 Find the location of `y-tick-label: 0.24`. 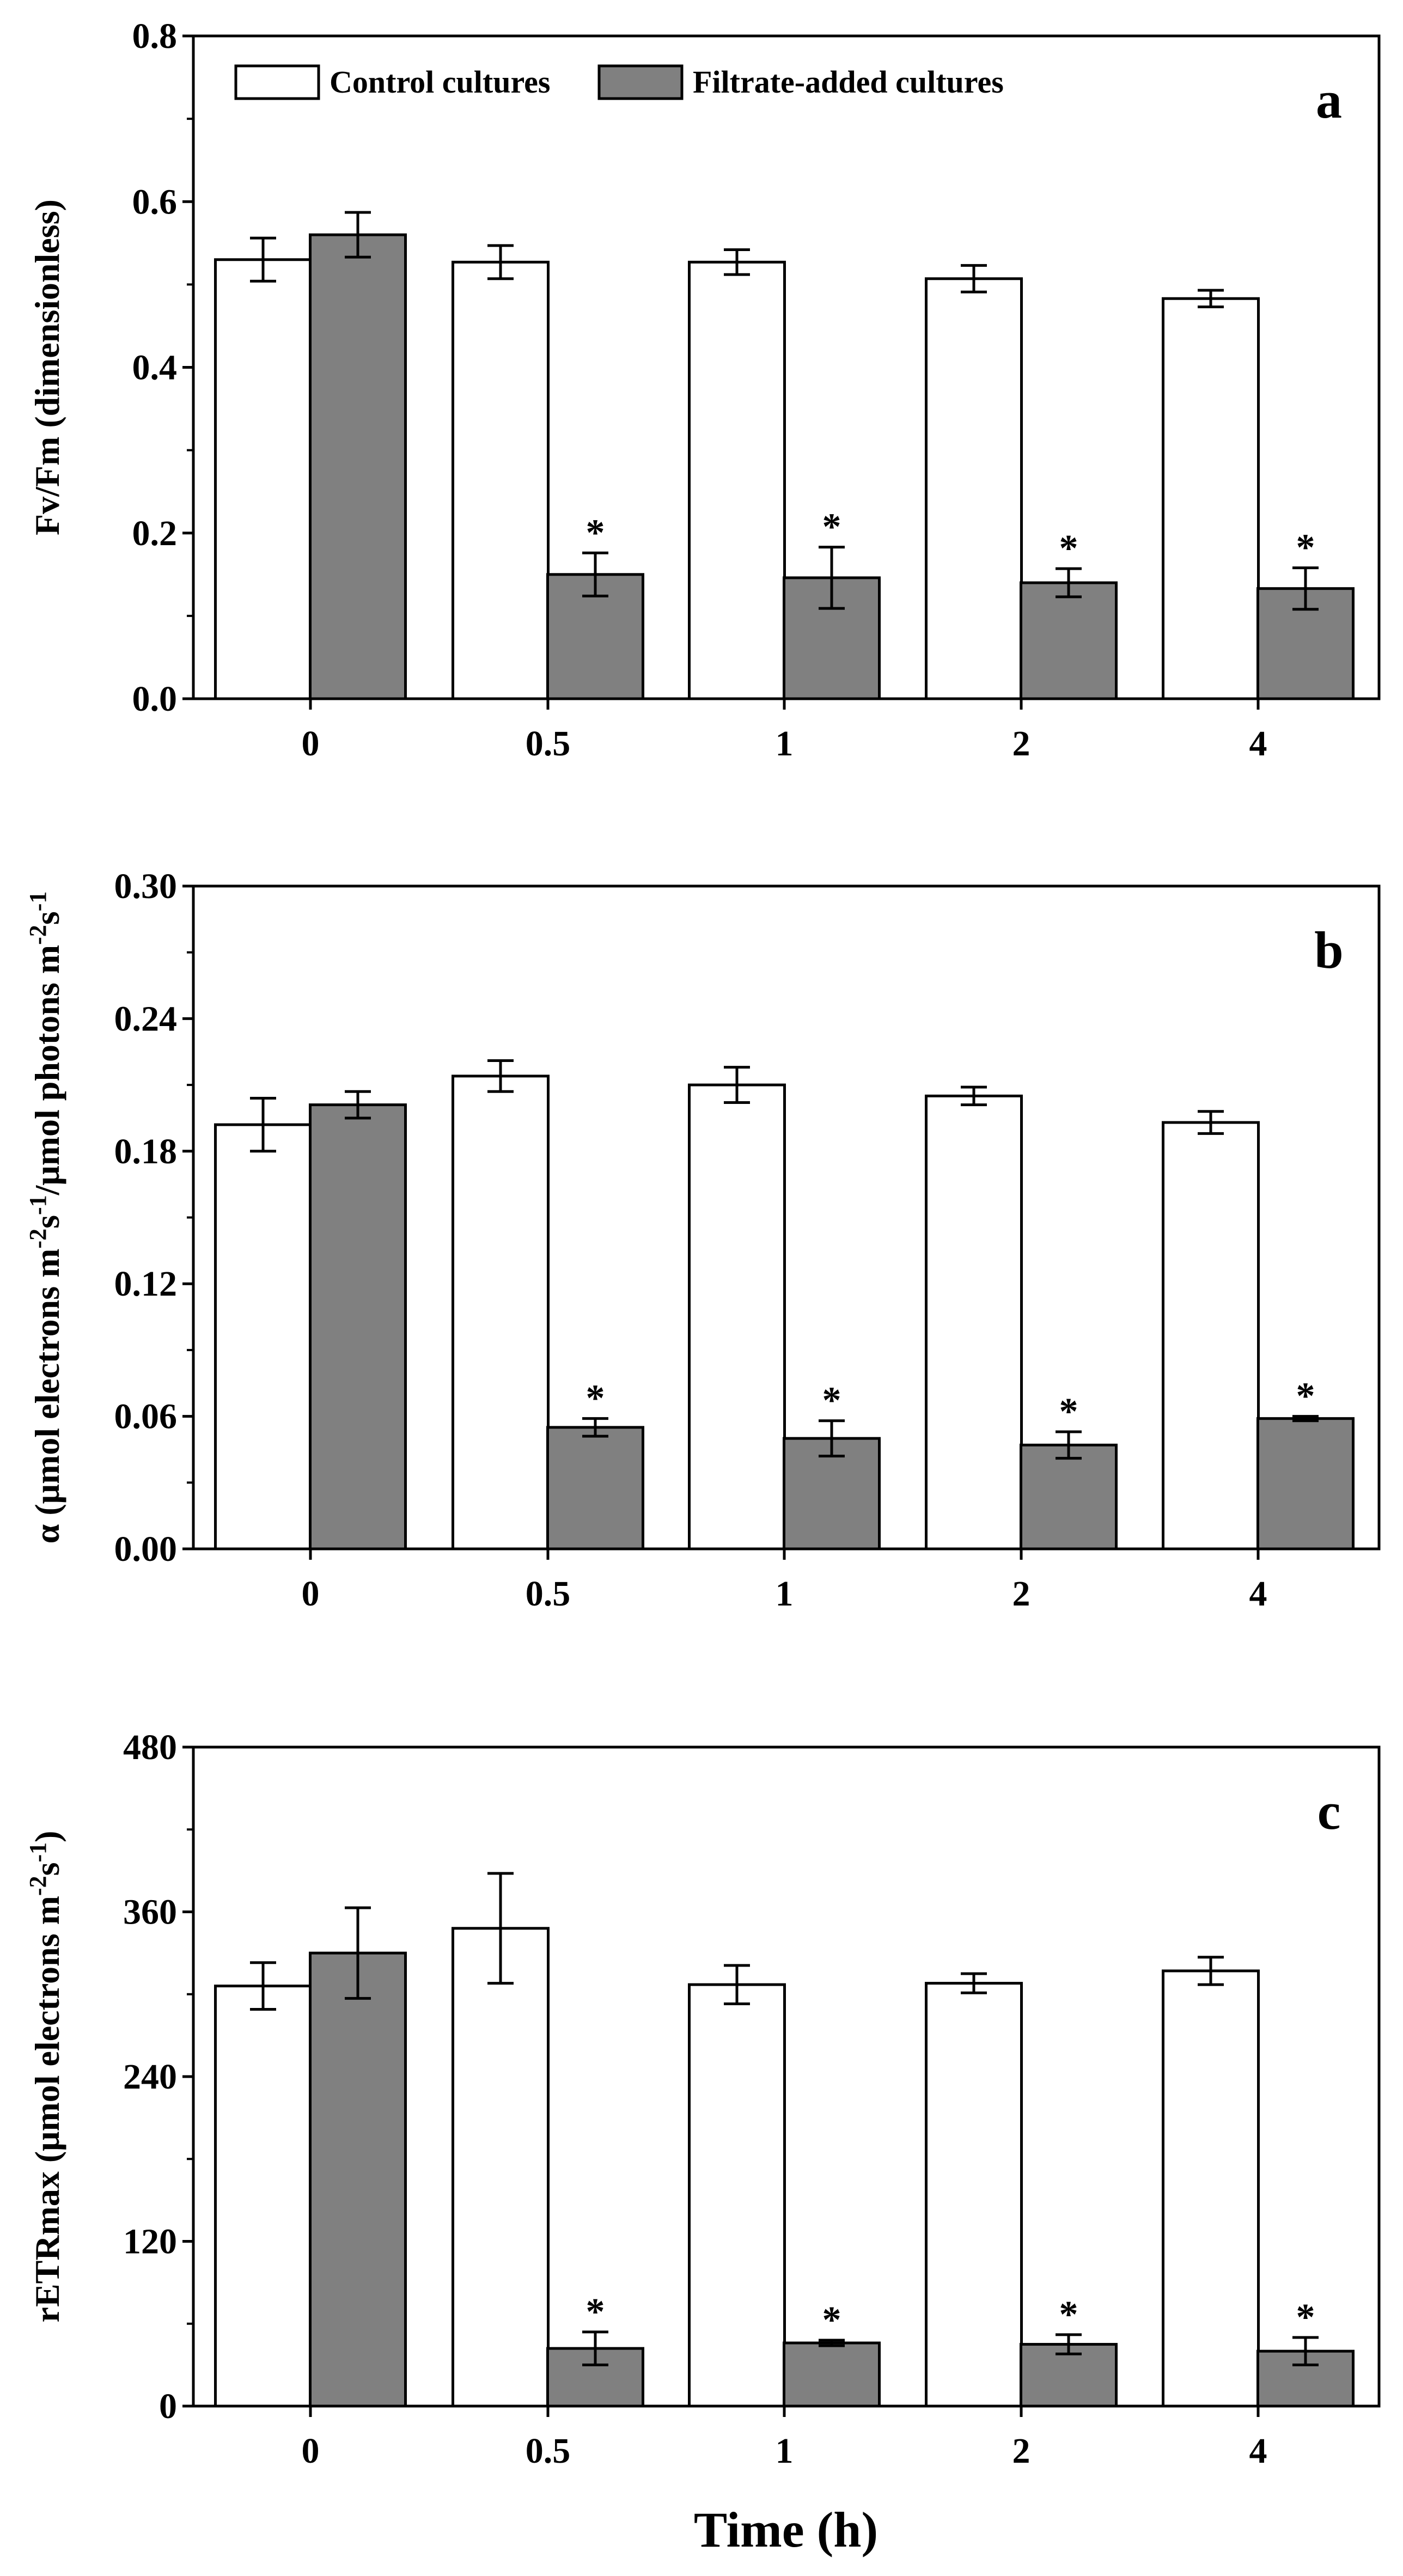

y-tick-label: 0.24 is located at coordinates (146, 1019).